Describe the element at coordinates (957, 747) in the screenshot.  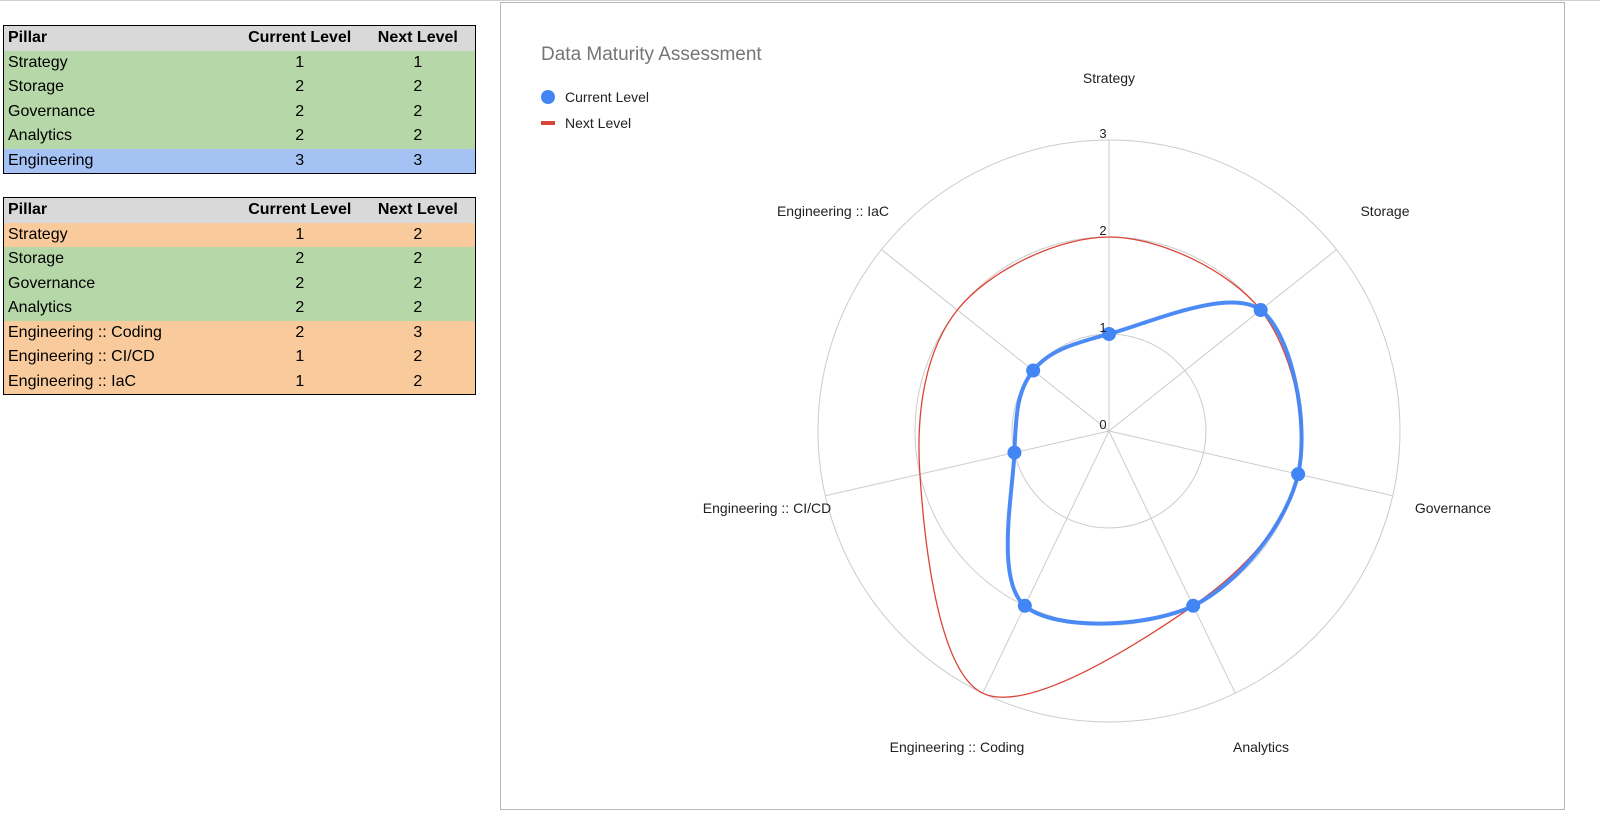
I see `category-label: Engineering :: Coding` at that location.